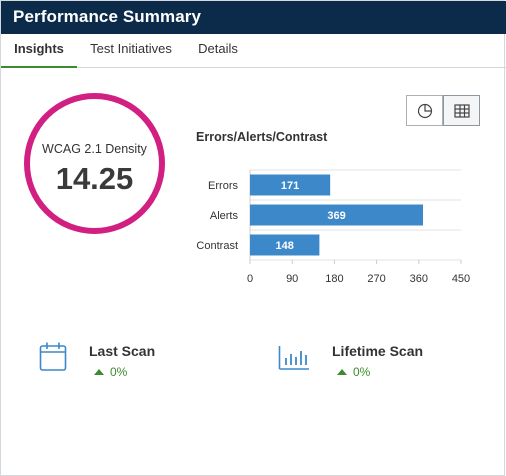 Image resolution: width=506 pixels, height=476 pixels. What do you see at coordinates (53, 356) in the screenshot?
I see `calendar-icon` at bounding box center [53, 356].